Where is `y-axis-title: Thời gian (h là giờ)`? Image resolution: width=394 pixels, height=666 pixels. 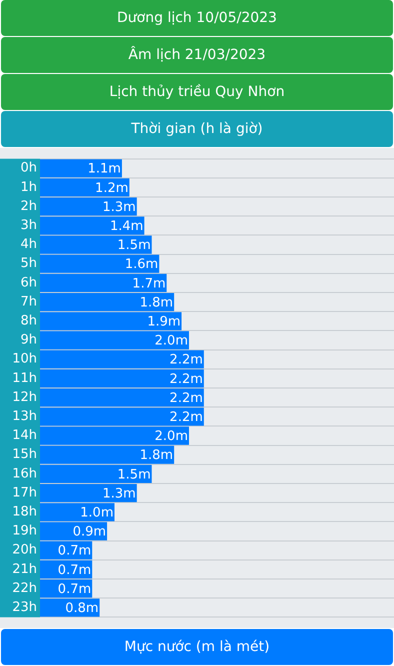
y-axis-title: Thời gian (h là giờ) is located at coordinates (197, 129).